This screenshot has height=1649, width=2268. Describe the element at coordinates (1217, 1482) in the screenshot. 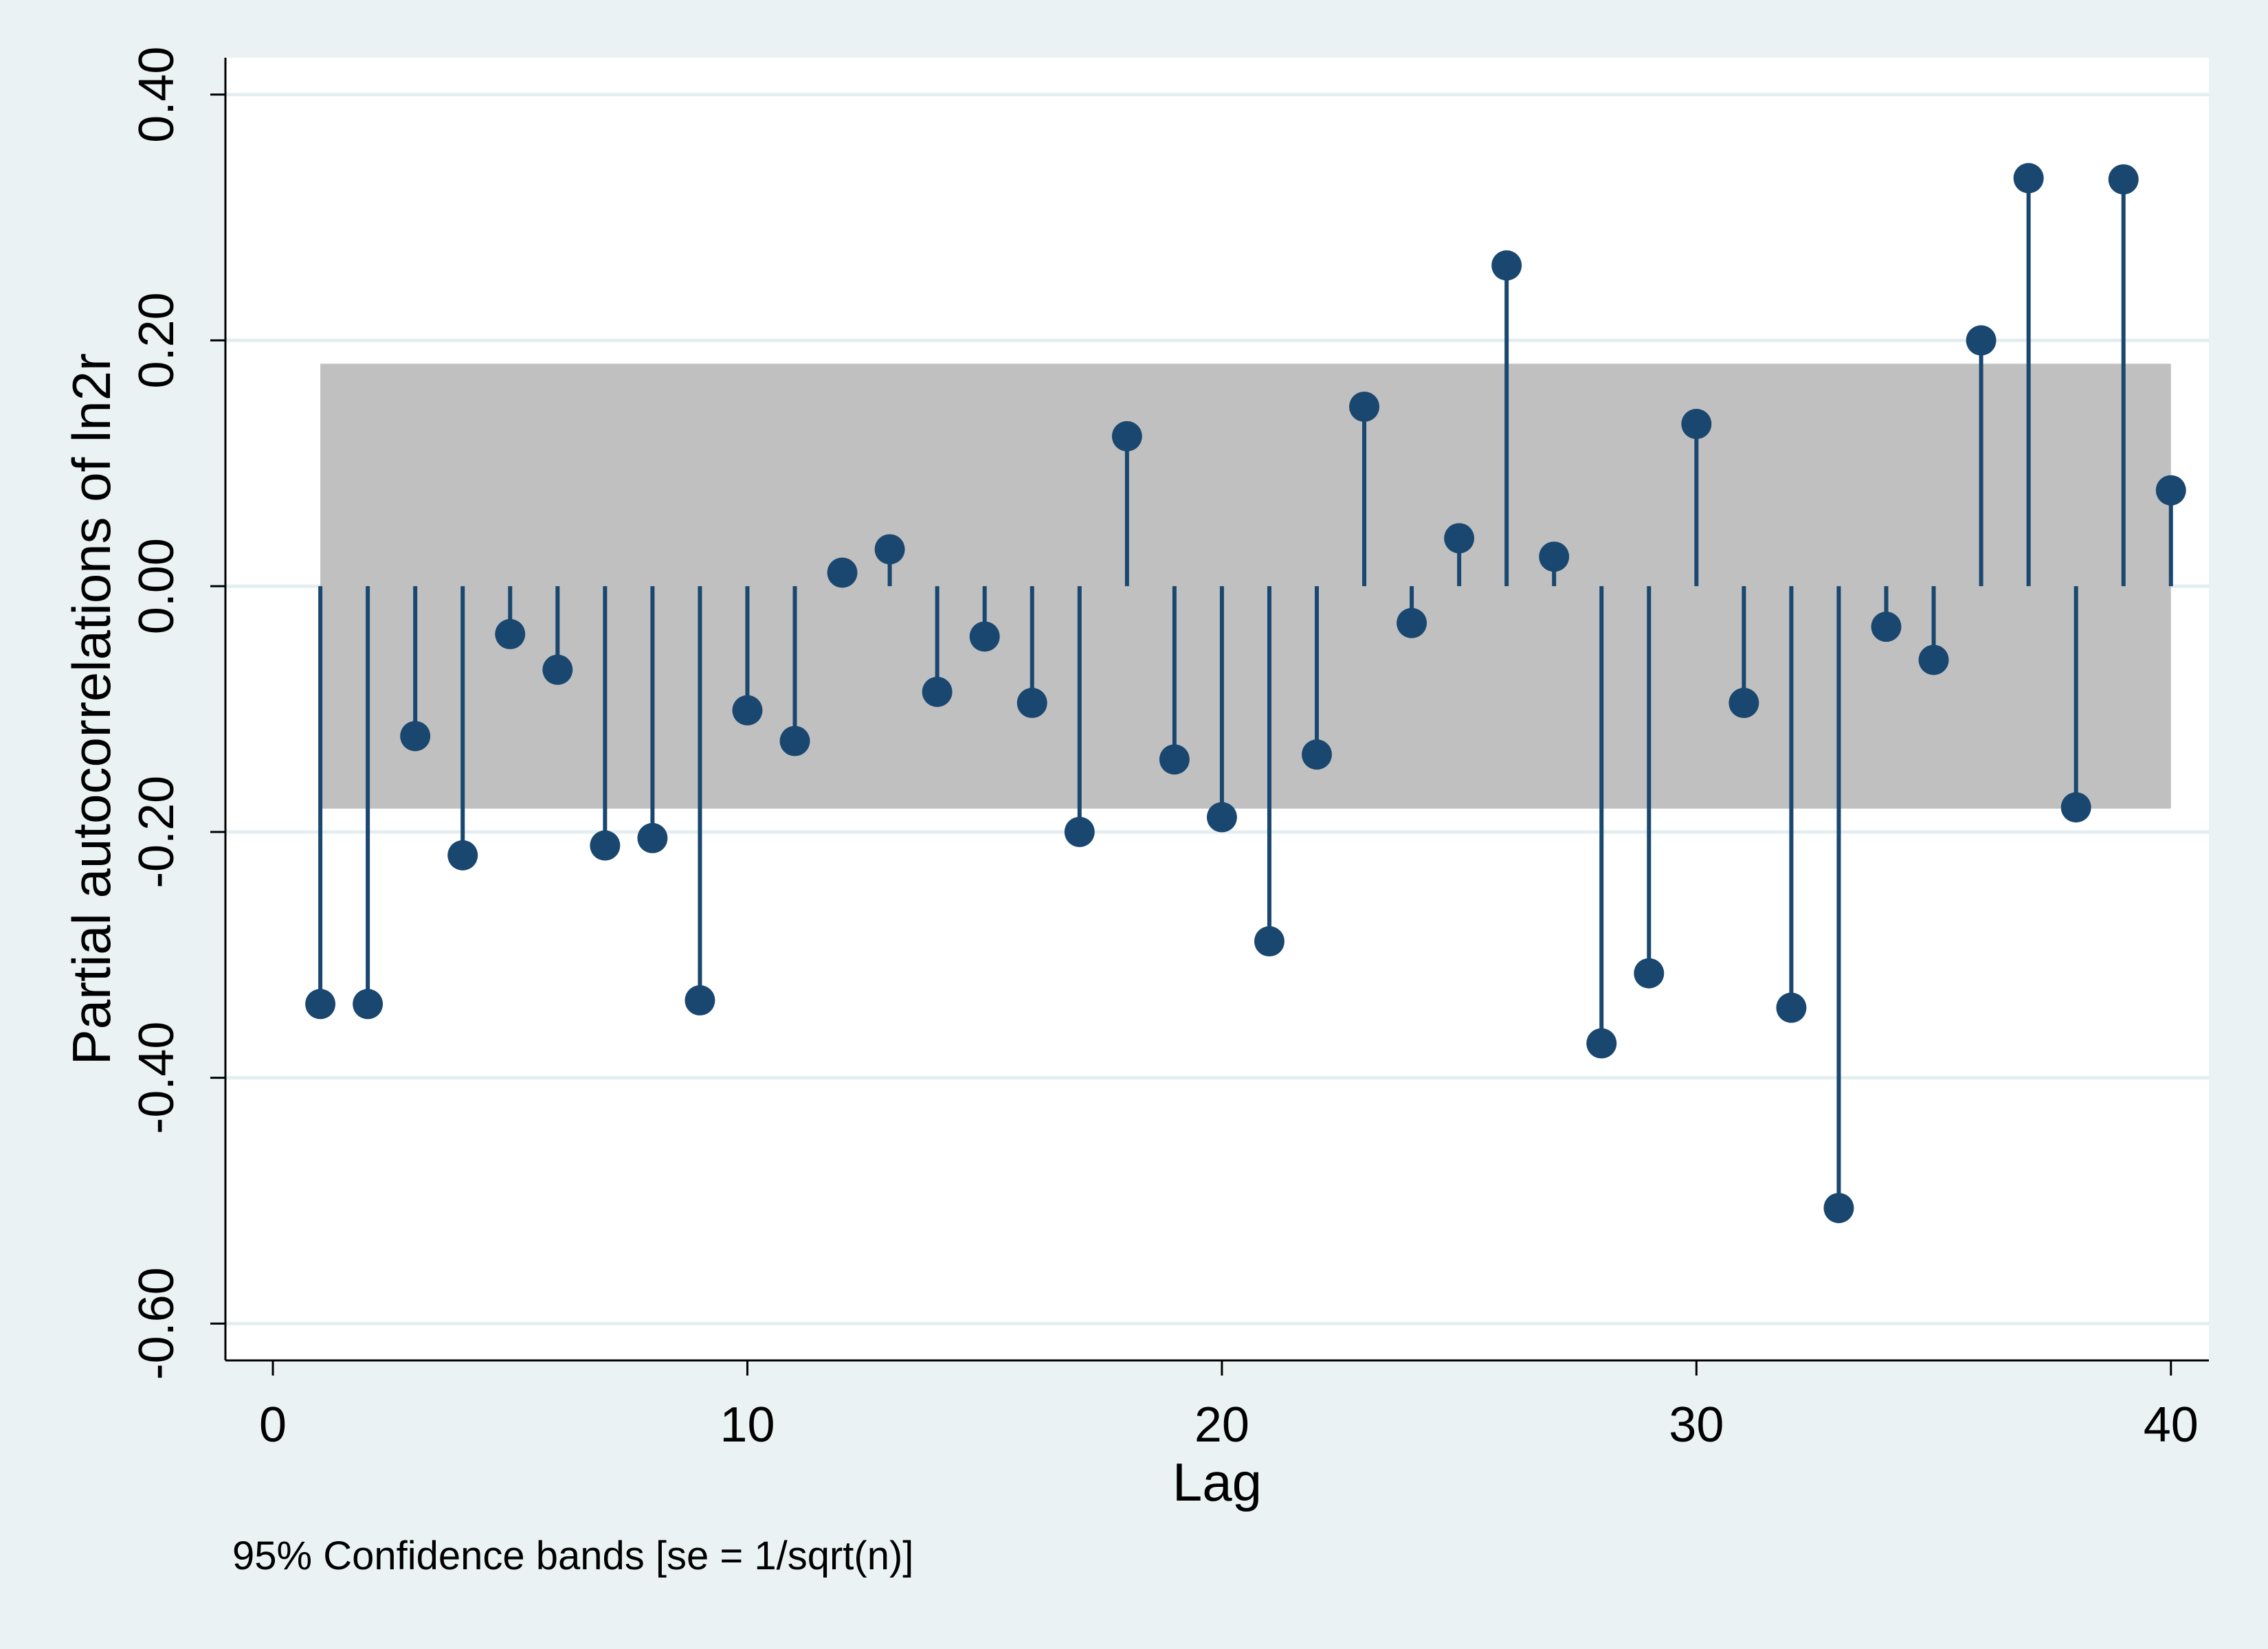

I see `x-axis-title: Lag` at that location.